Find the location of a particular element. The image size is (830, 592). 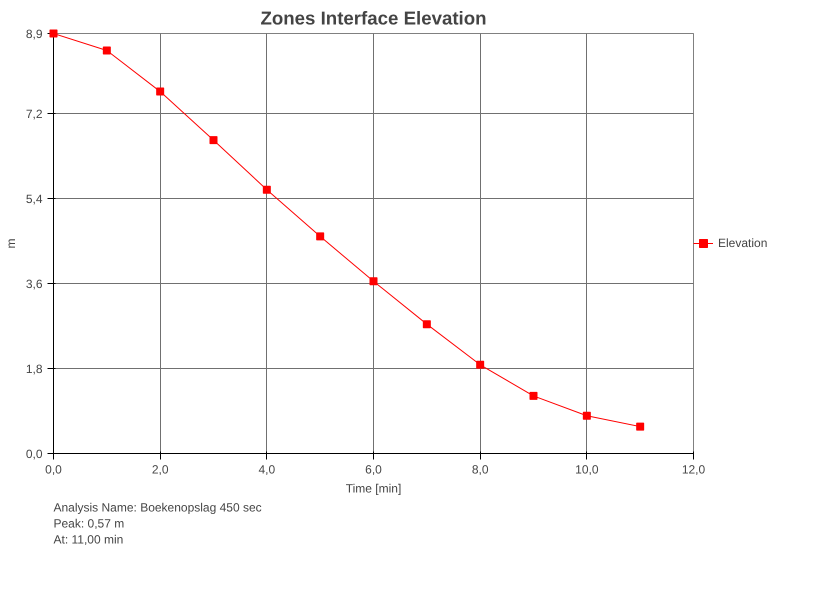

y-axis-title: m is located at coordinates (11, 243).